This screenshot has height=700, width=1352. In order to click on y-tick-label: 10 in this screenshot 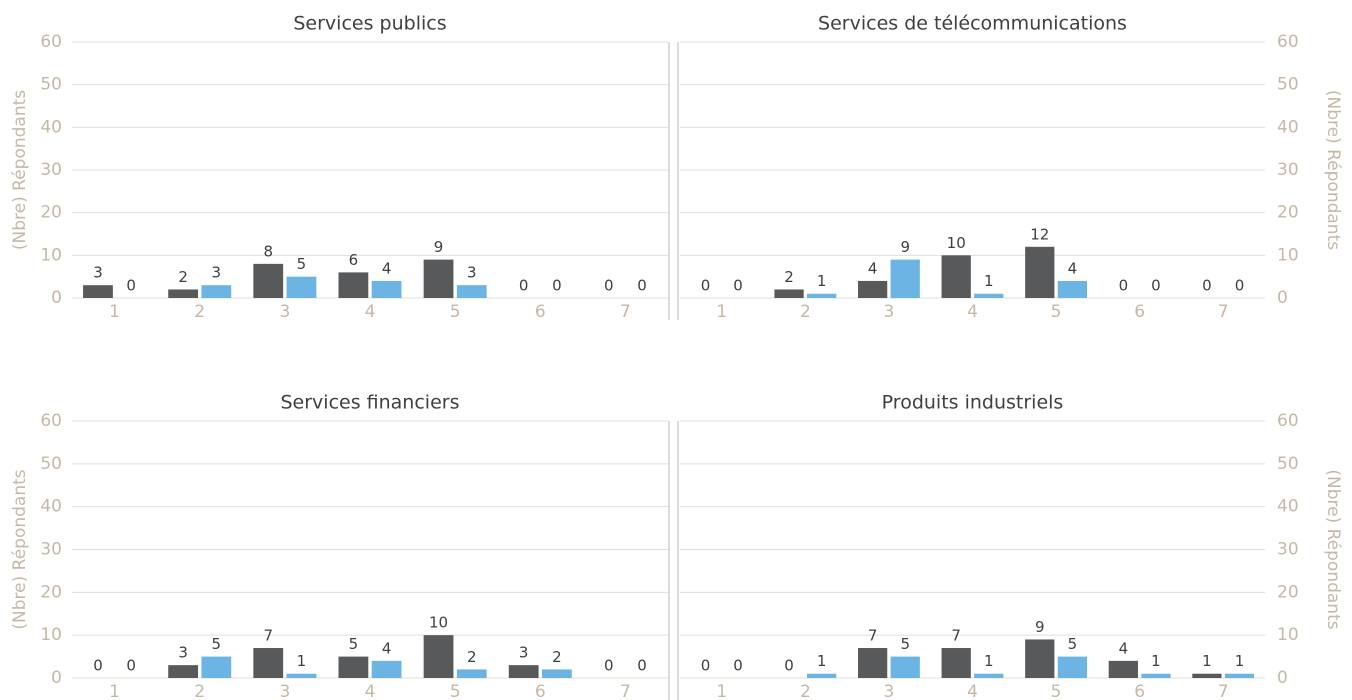, I will do `click(51, 255)`.